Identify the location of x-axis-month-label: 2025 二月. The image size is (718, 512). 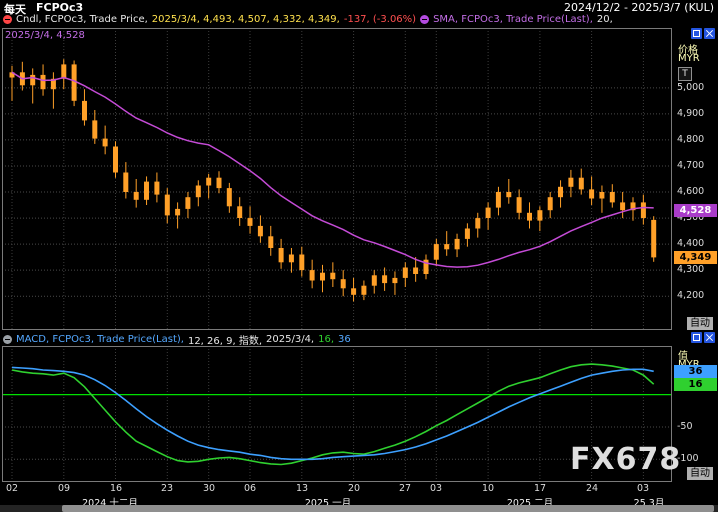
(530, 503).